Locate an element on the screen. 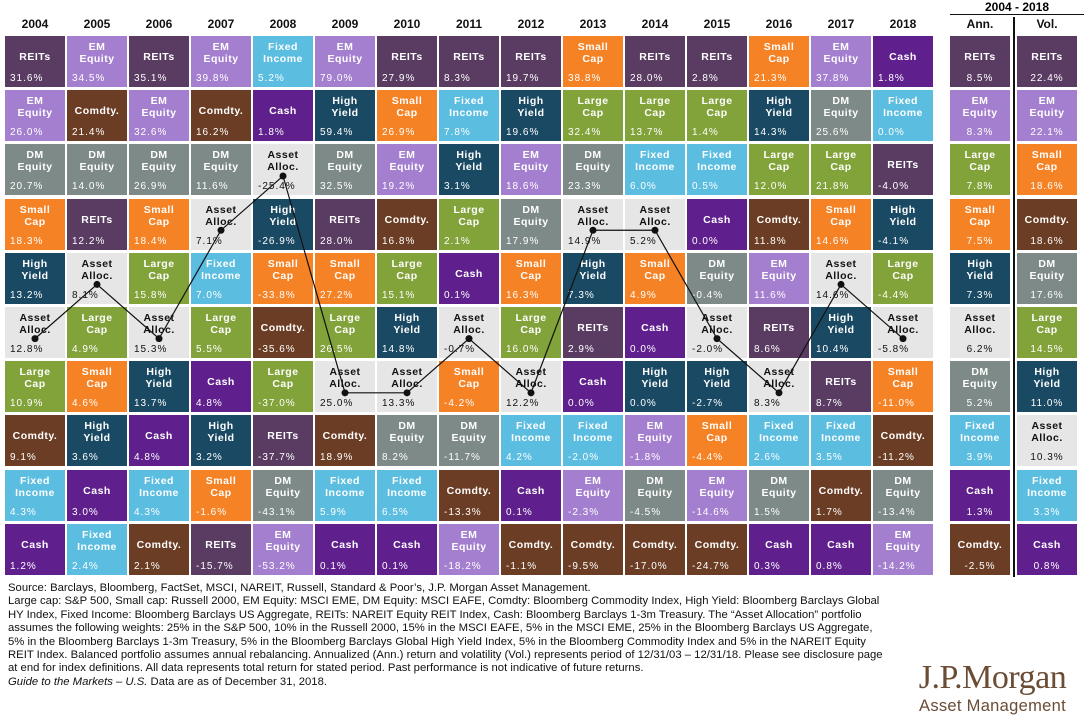  tile-value: 2.8% is located at coordinates (705, 78).